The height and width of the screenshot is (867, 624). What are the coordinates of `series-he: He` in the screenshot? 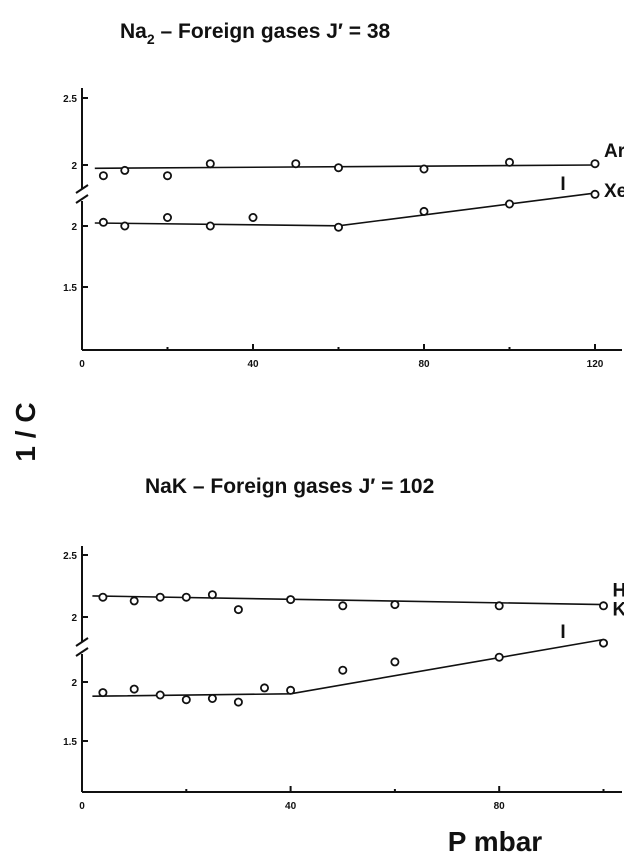 It's located at (358, 598).